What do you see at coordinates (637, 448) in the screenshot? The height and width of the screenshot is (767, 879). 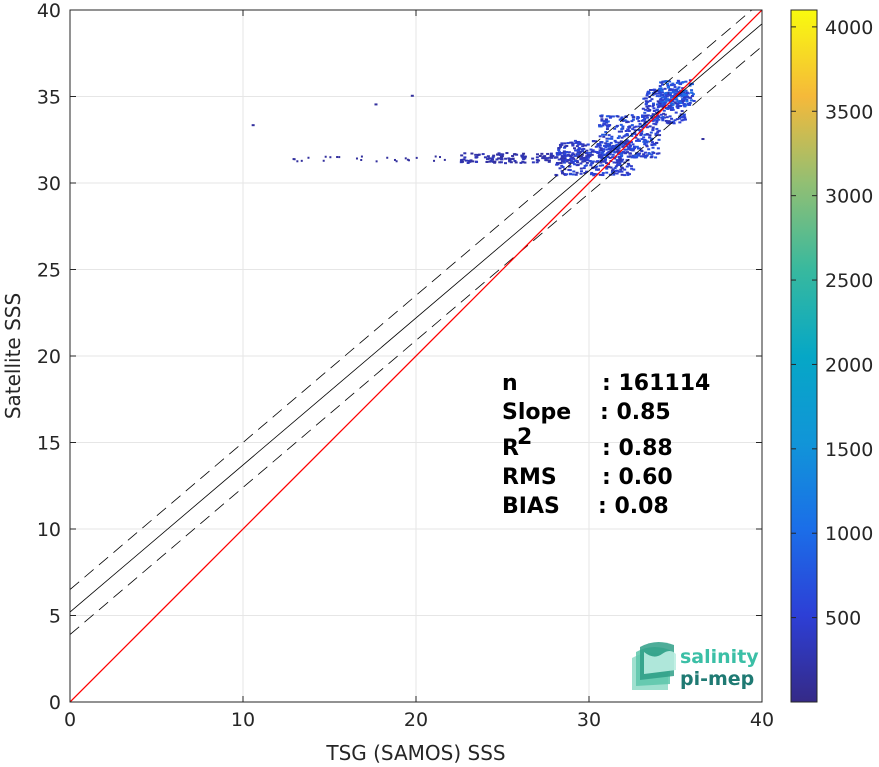 I see `stat-value: : 0.88` at bounding box center [637, 448].